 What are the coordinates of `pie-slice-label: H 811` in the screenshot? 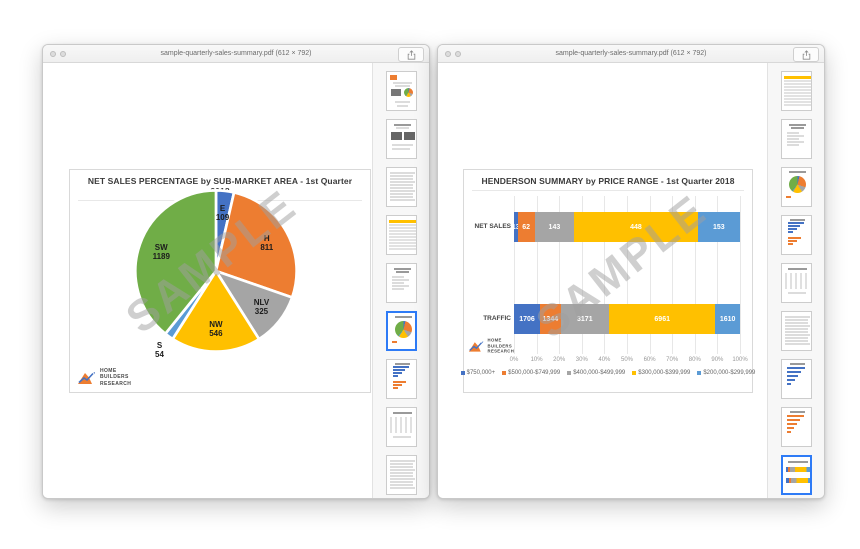 It's located at (267, 242).